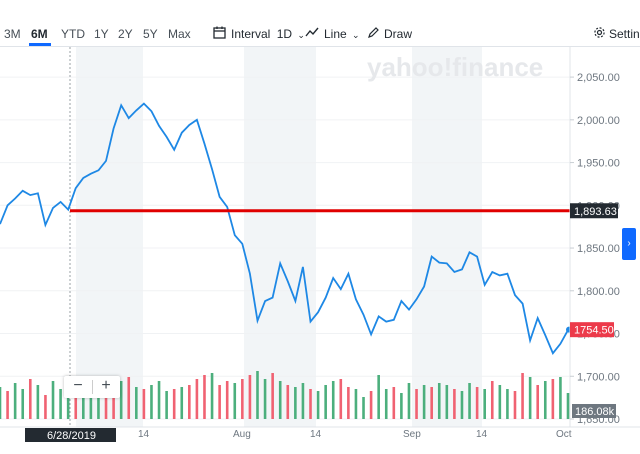  I want to click on active-range-indicator, so click(40, 44).